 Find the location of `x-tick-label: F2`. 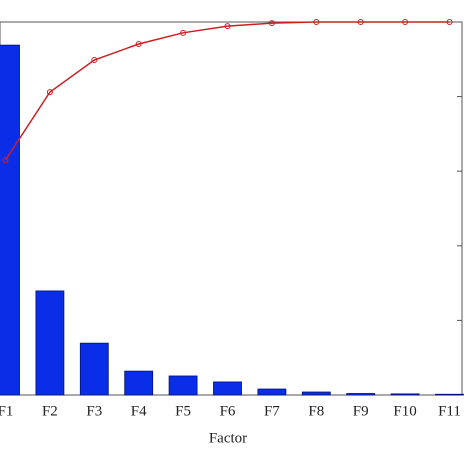

x-tick-label: F2 is located at coordinates (50, 411).